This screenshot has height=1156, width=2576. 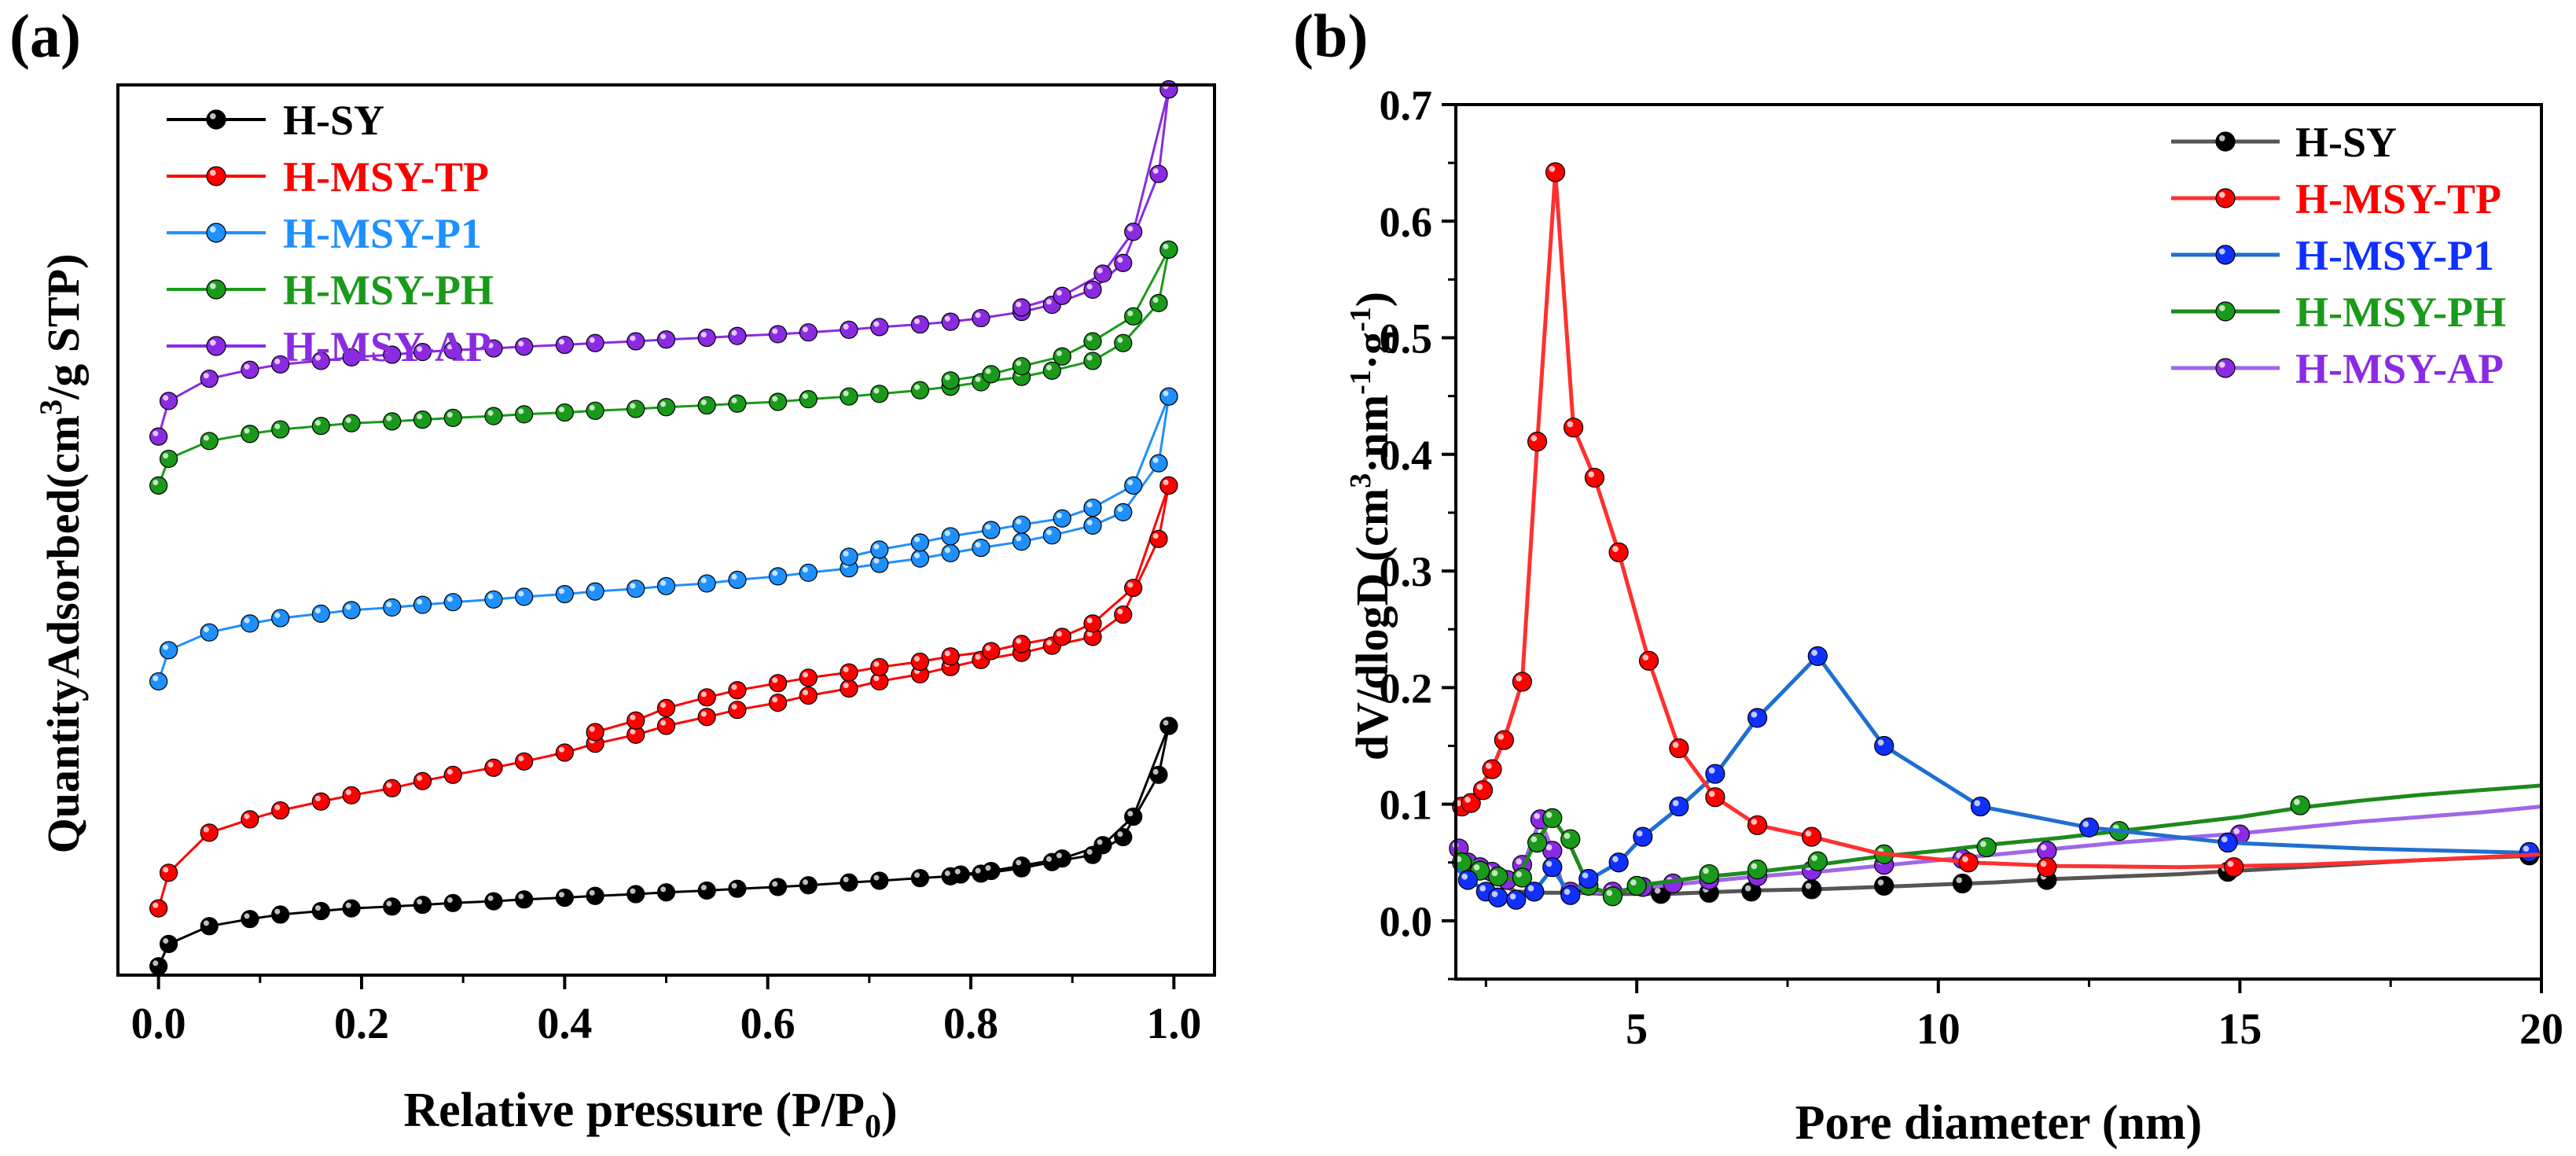 What do you see at coordinates (330, 234) in the screenshot?
I see `legend-a: H-SY H-MSY-TP H-MSY-P1 H-MSY-PH H-MSY-AP` at bounding box center [330, 234].